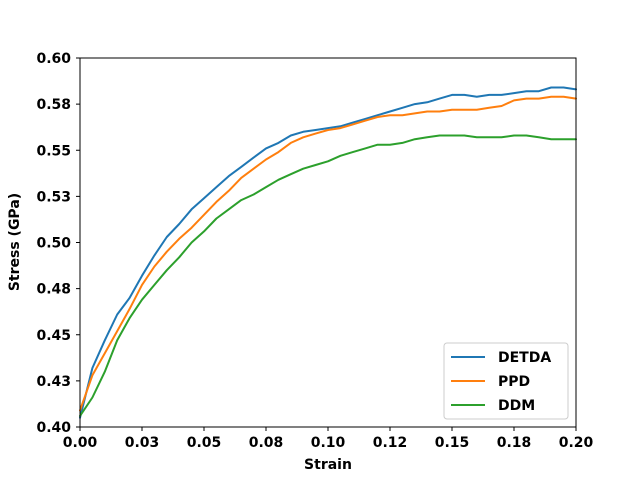 This screenshot has height=480, width=640. I want to click on x-tick-label: 0.18, so click(514, 443).